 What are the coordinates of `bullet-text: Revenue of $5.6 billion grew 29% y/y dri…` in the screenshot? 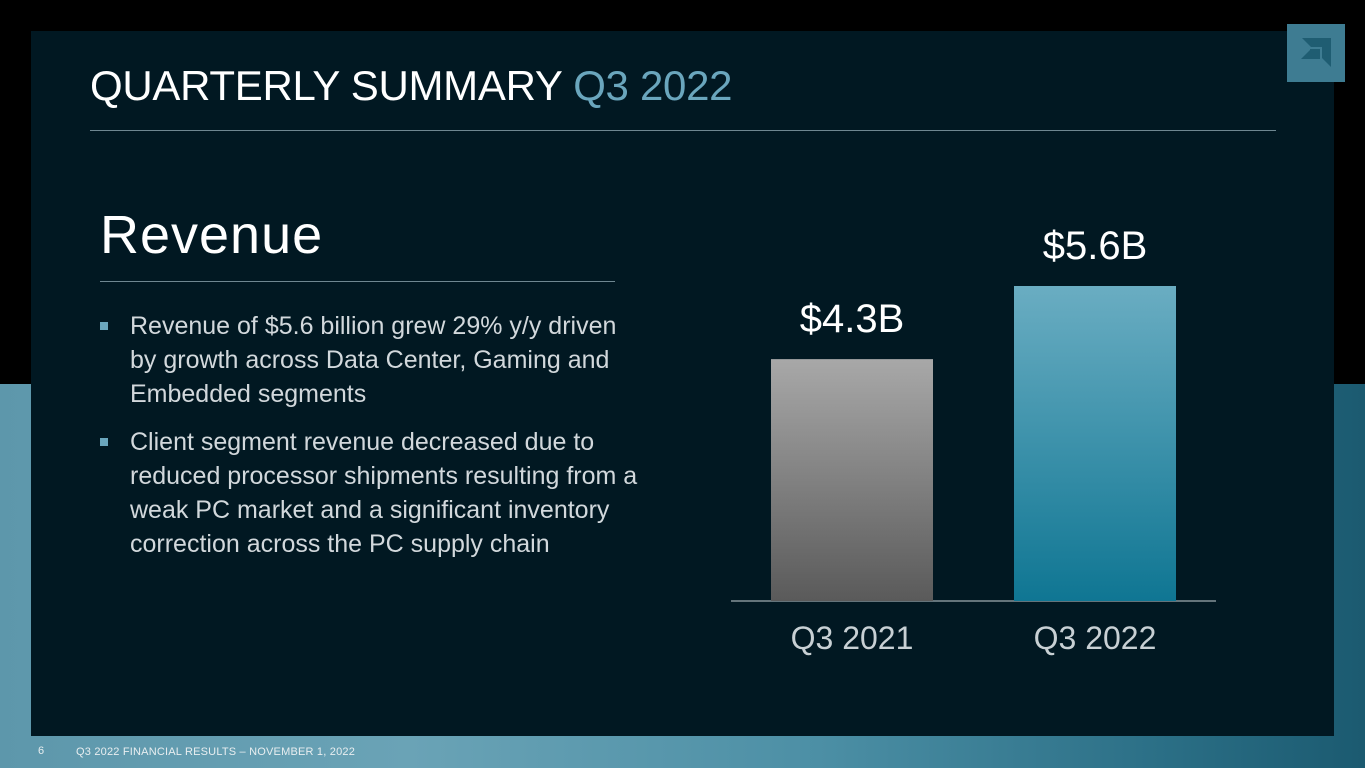 It's located at (373, 360).